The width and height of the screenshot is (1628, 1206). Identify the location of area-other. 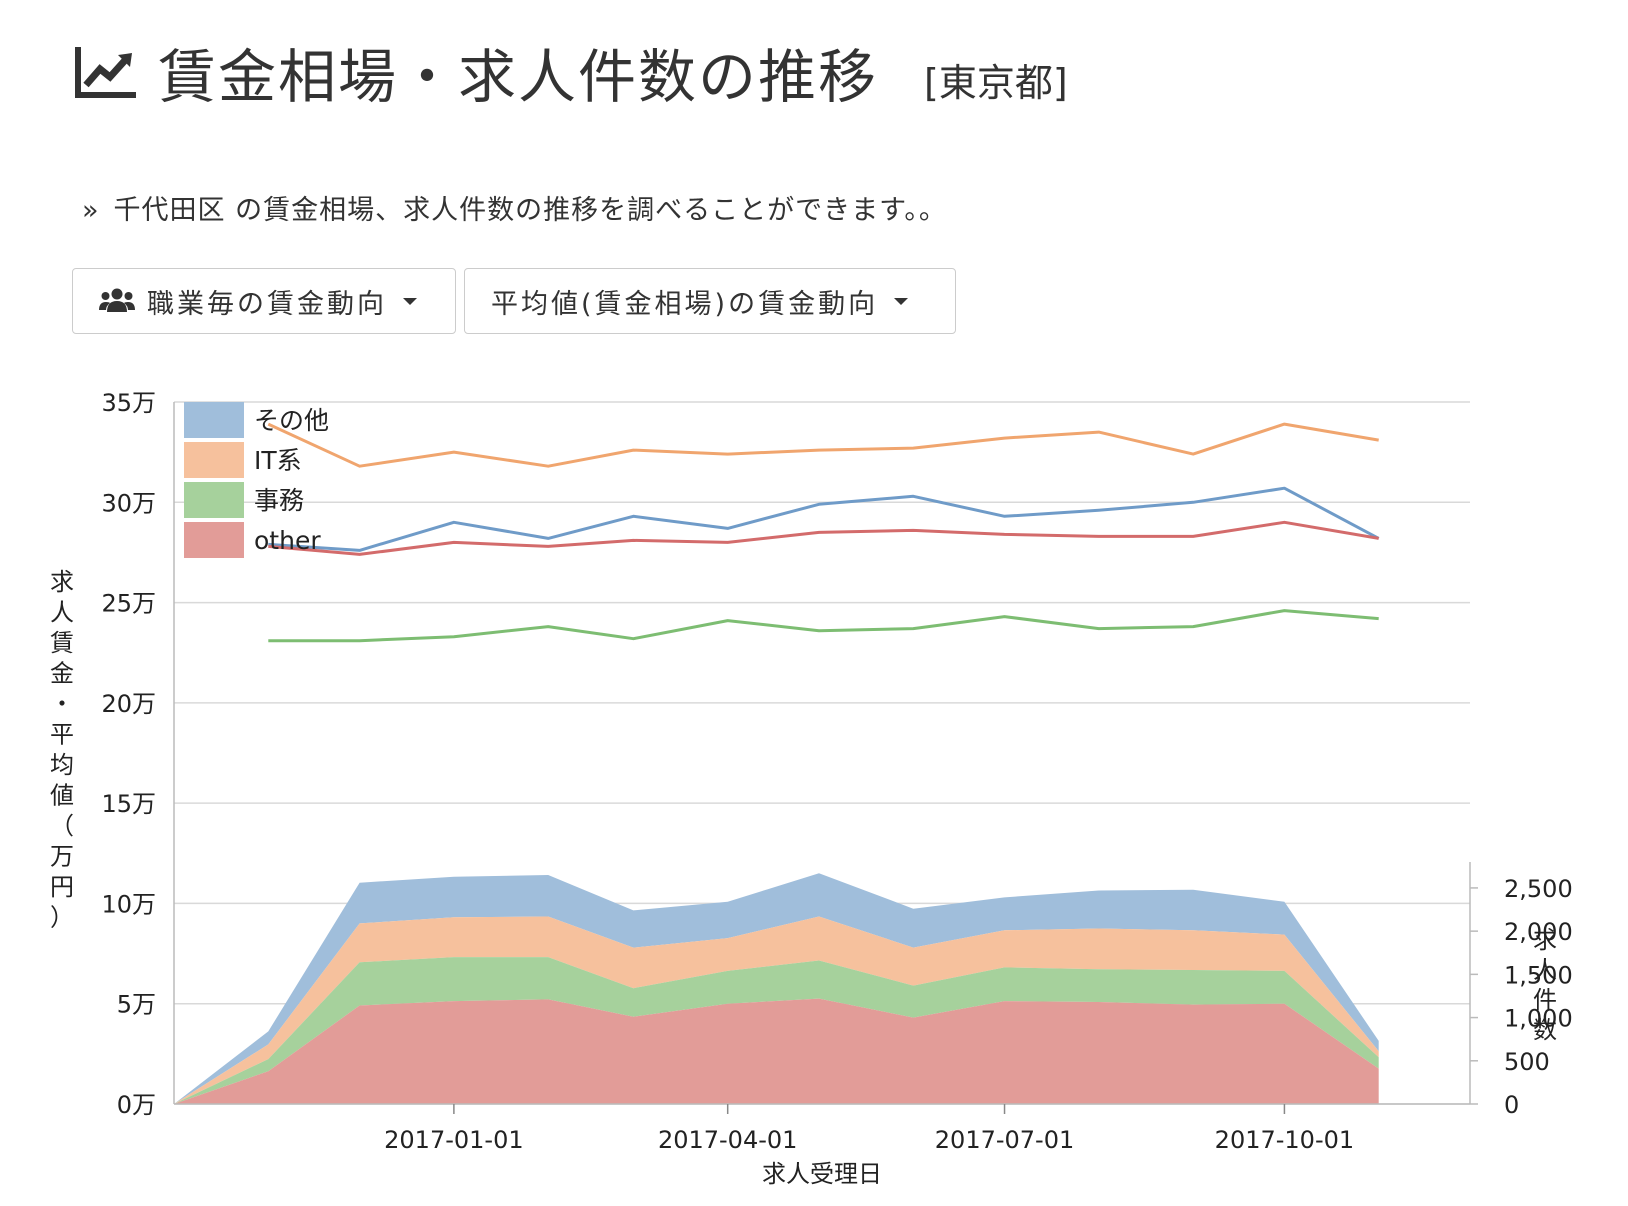
(776, 1051).